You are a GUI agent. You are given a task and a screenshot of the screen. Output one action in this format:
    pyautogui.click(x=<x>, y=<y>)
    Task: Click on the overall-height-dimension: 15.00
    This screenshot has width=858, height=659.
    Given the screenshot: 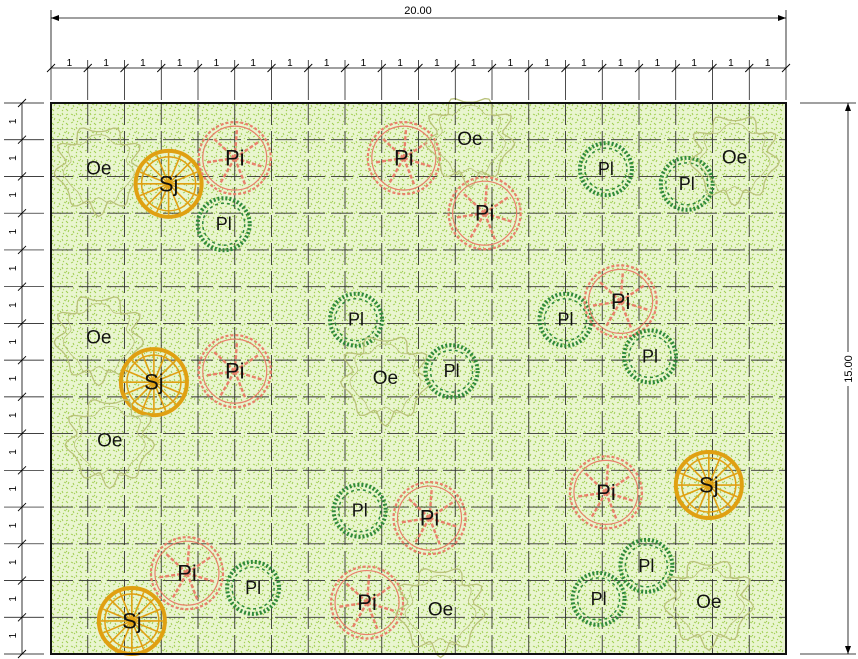 What is the action you would take?
    pyautogui.click(x=828, y=378)
    